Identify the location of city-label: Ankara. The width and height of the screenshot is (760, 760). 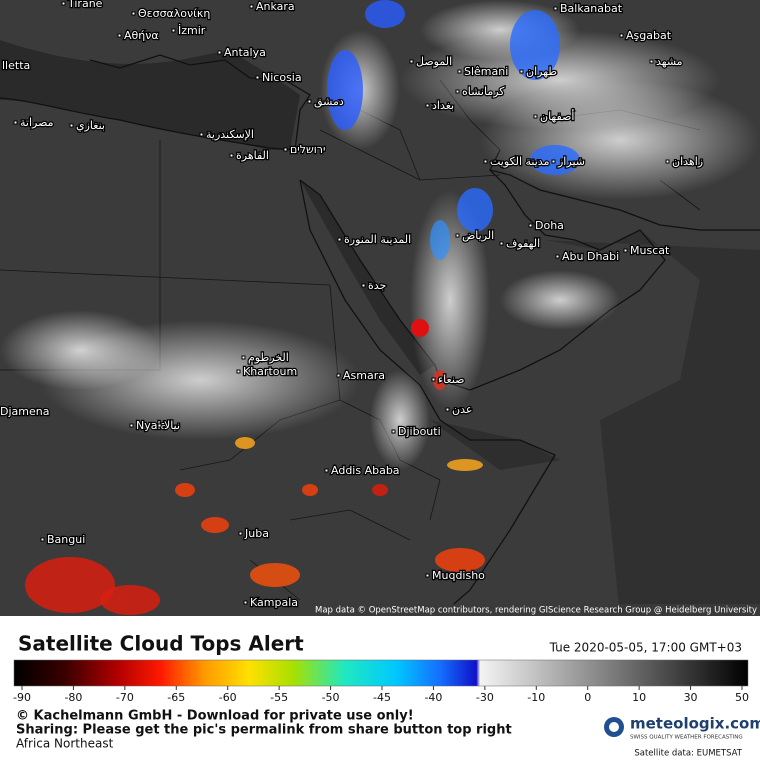
(275, 6).